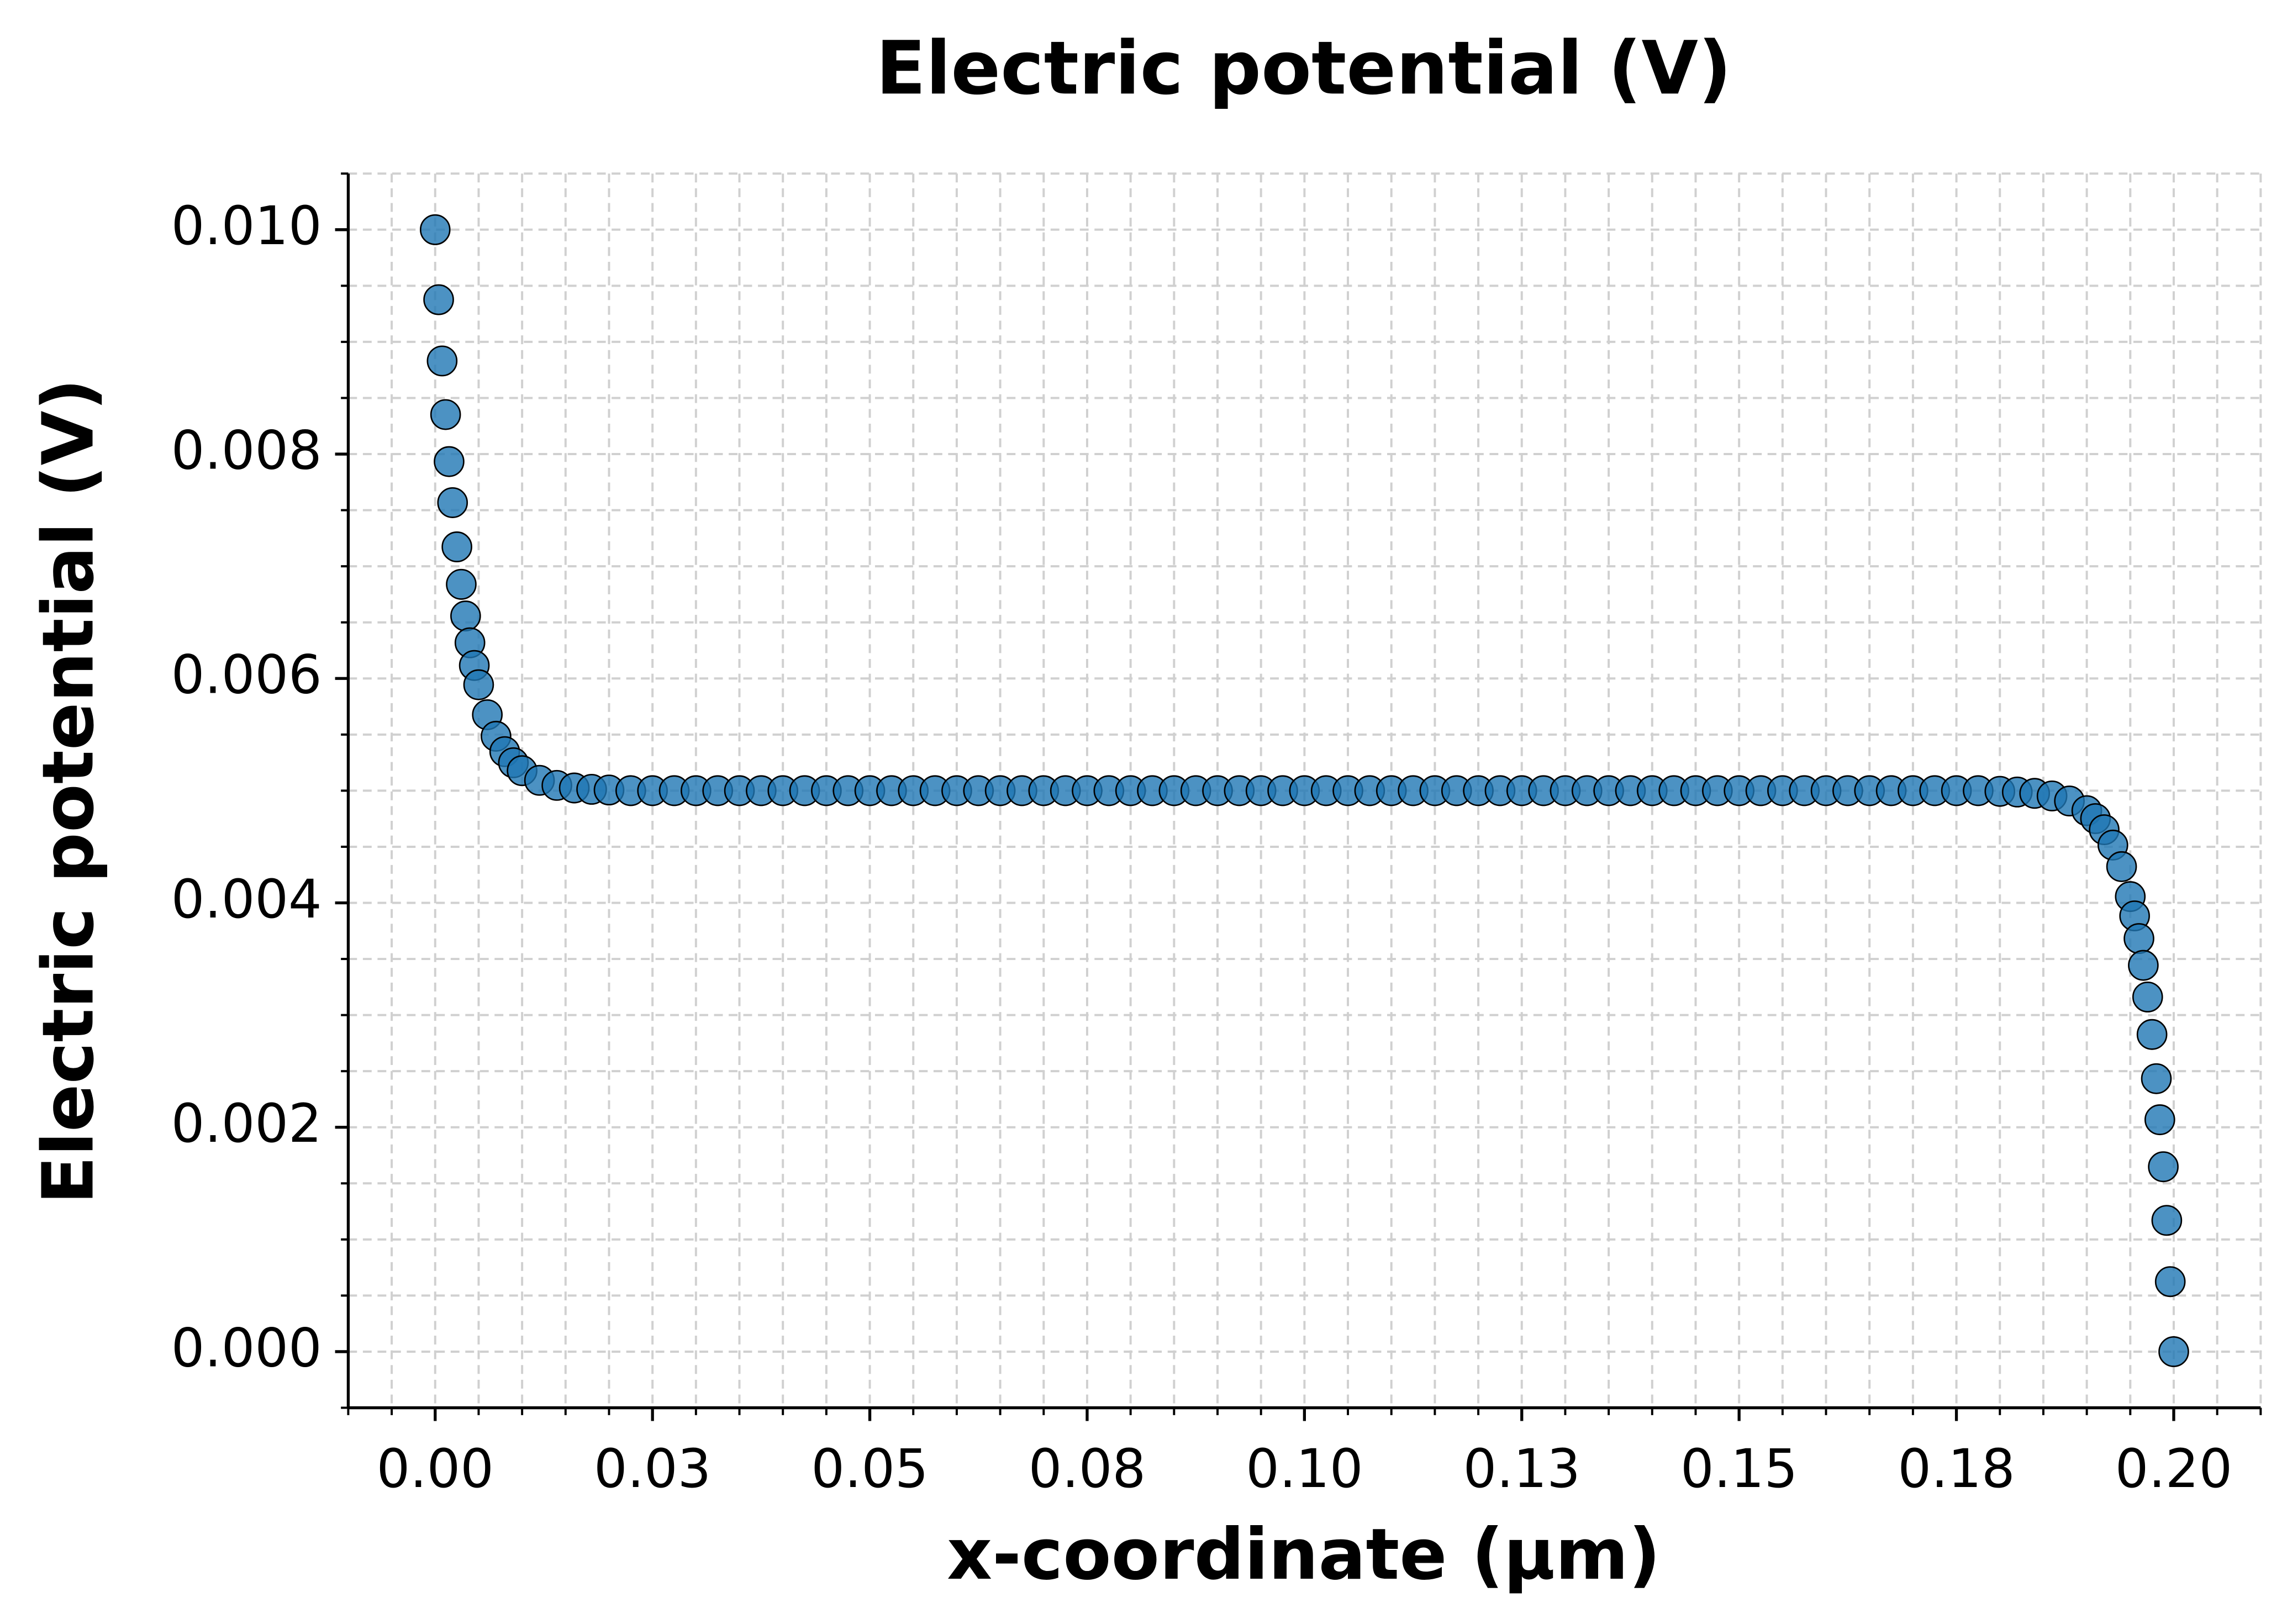  I want to click on x-tick-label: 0.08, so click(1087, 1469).